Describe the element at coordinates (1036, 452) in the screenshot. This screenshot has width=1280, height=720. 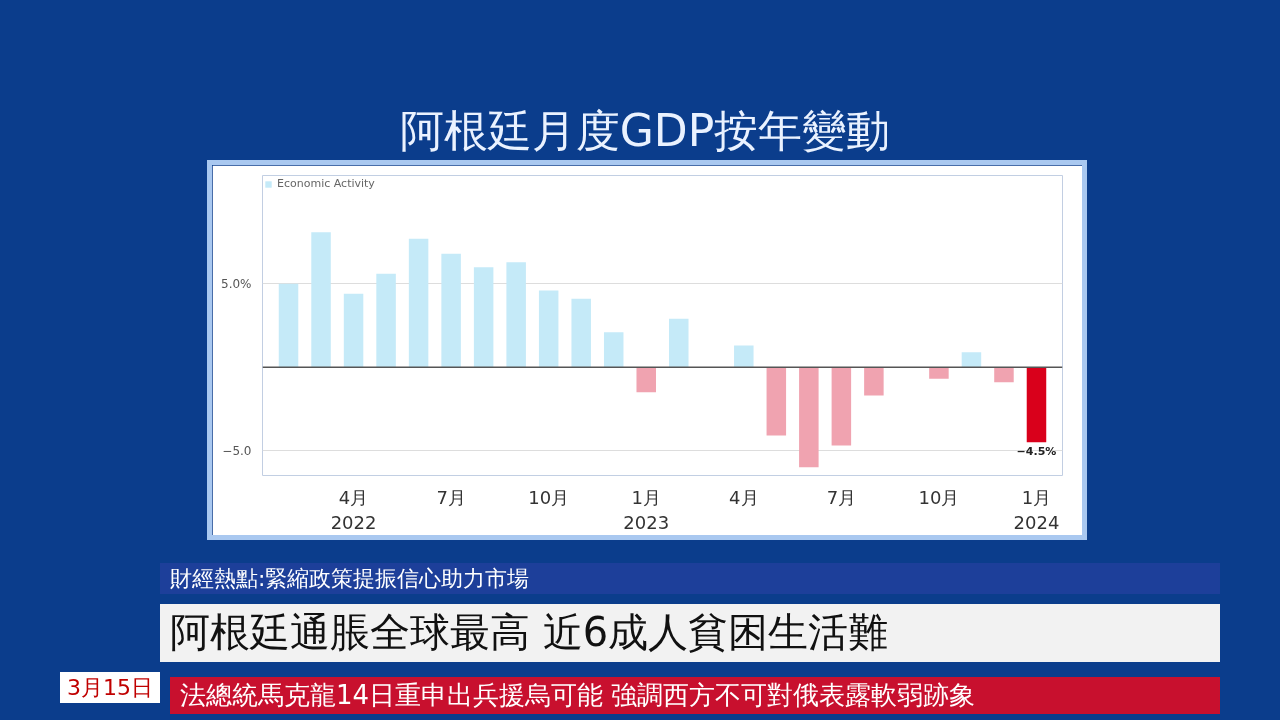
I see `data-label: −4.5%` at that location.